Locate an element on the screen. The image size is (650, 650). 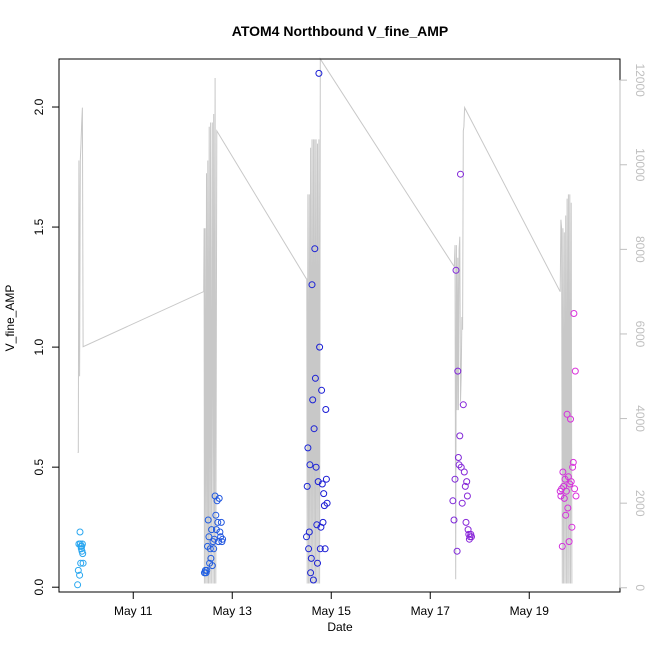
x-axis-label: Date is located at coordinates (340, 627).